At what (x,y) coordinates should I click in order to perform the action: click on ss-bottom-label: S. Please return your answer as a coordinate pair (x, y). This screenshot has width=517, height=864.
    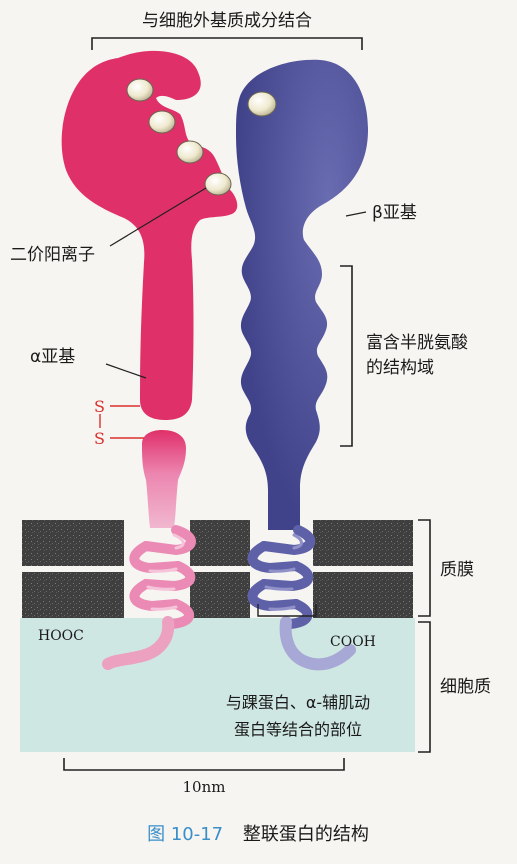
    Looking at the image, I should click on (99, 438).